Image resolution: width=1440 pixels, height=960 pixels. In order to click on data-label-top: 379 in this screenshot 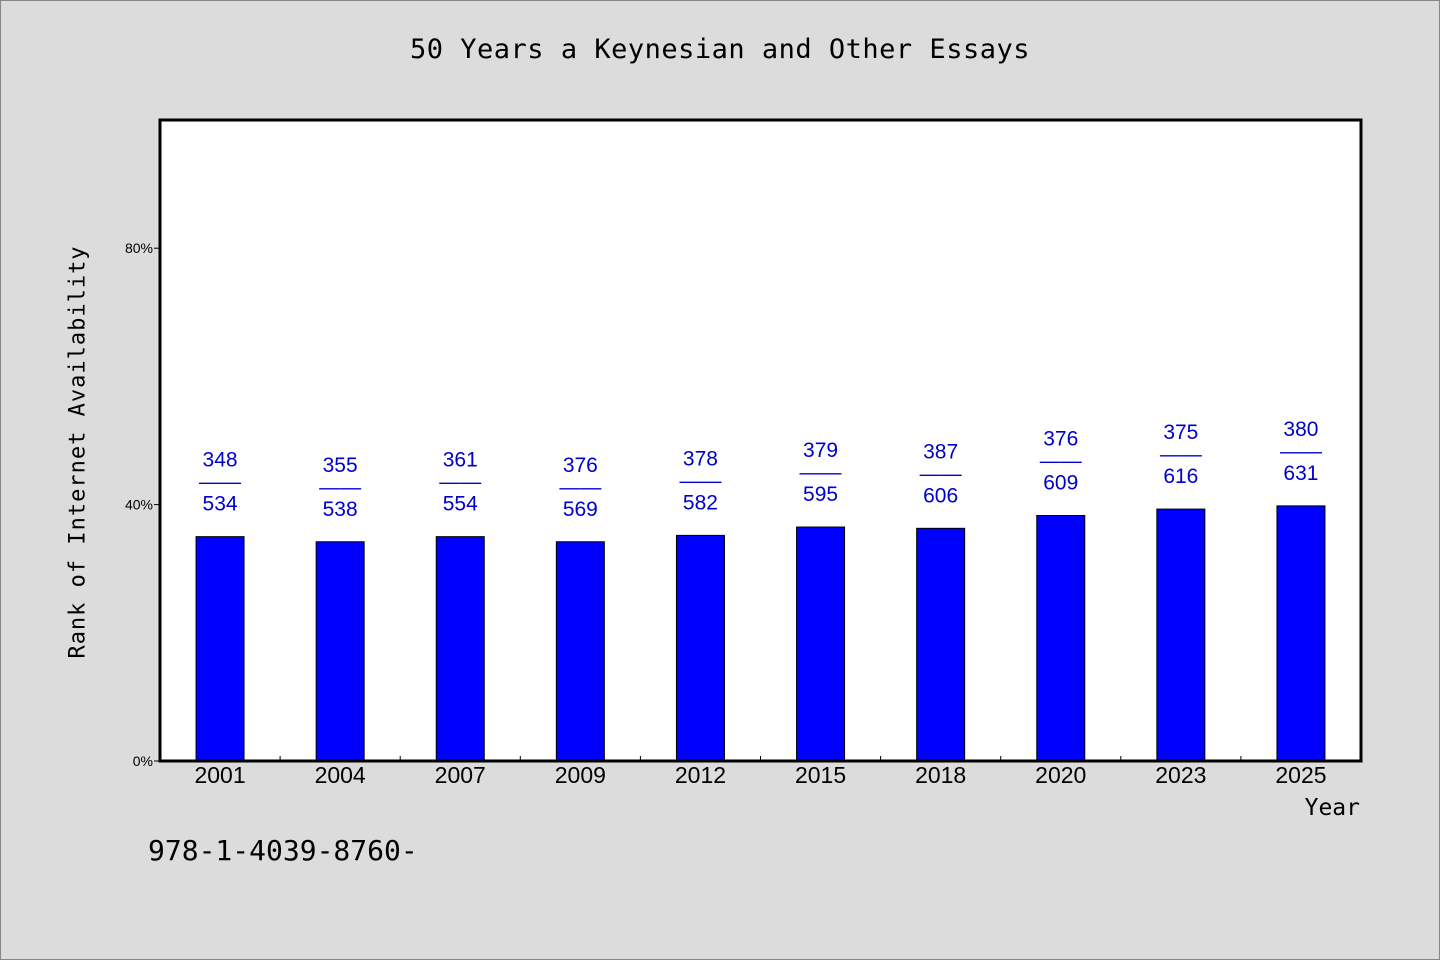, I will do `click(820, 450)`.